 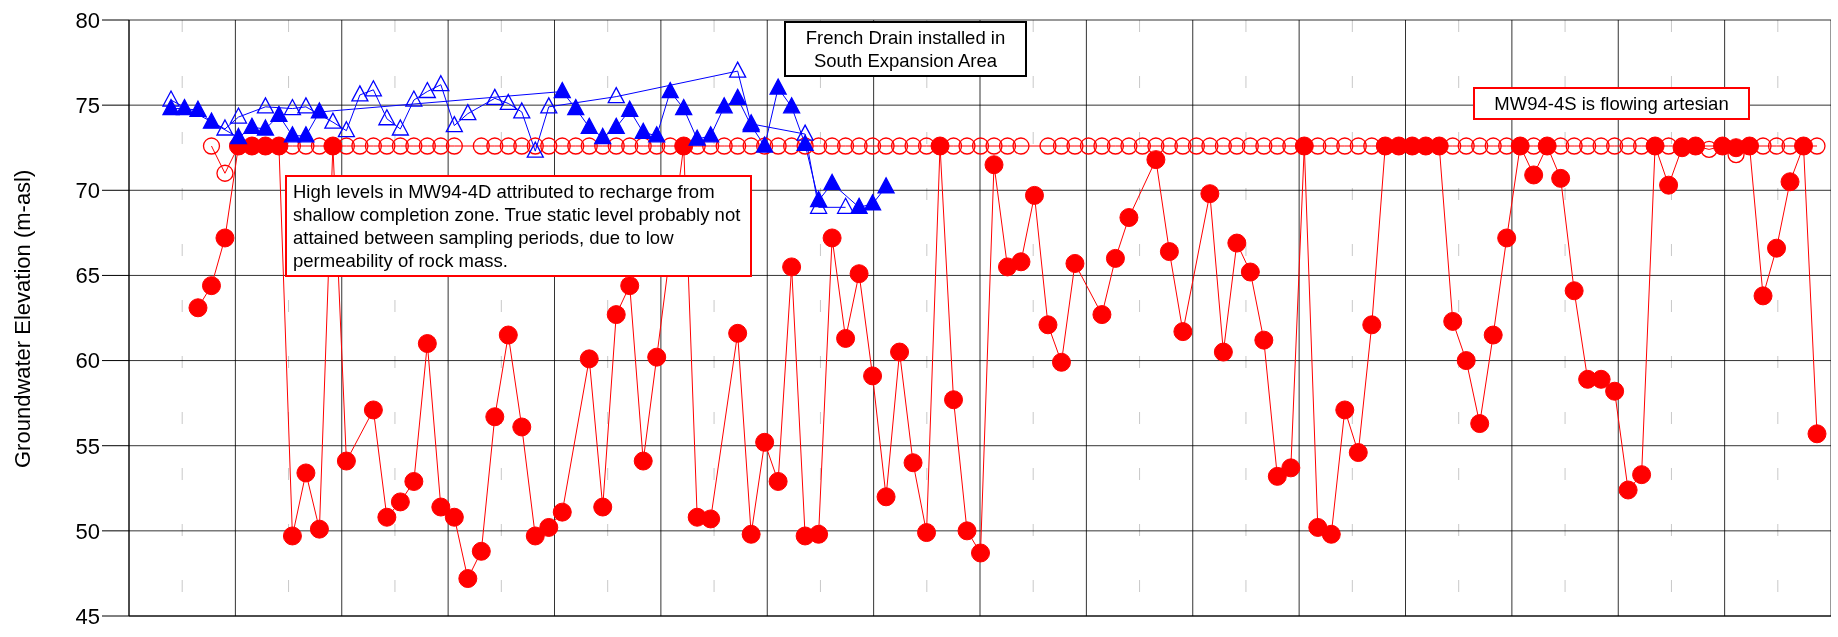 I want to click on y-axis-title: Groundwater Elevation (m-asl), so click(x=22, y=318).